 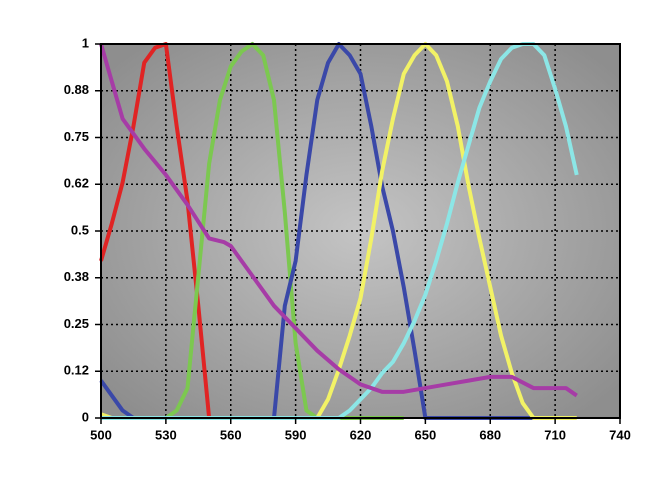 What do you see at coordinates (490, 434) in the screenshot?
I see `x-tick-label: 680` at bounding box center [490, 434].